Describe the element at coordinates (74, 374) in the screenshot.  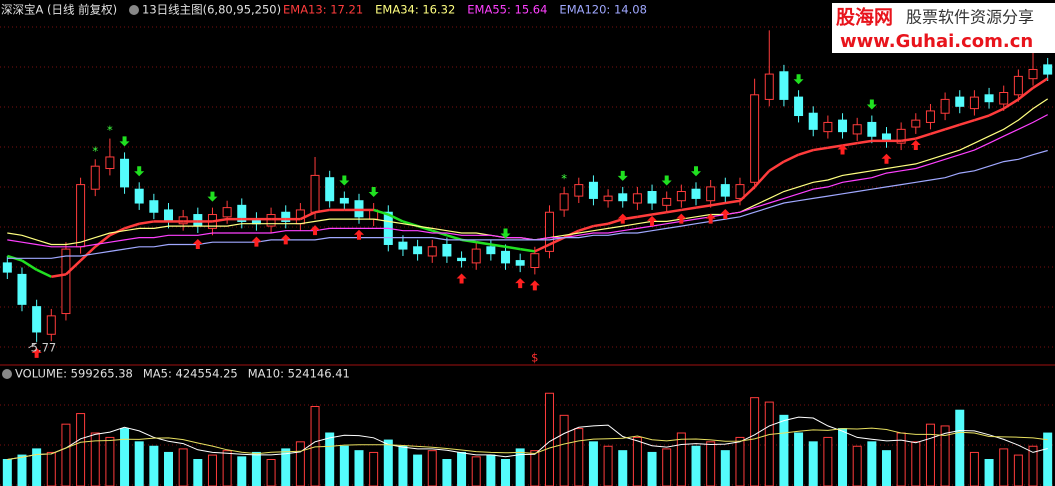
I see `legend-entry: VOLUME: 599265.38` at that location.